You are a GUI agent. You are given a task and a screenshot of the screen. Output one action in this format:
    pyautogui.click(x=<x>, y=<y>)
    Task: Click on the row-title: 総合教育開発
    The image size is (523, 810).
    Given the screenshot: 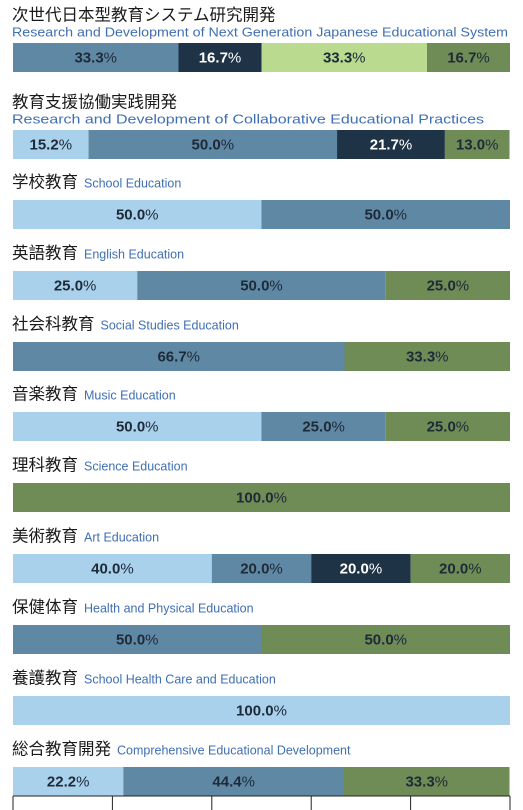 What is the action you would take?
    pyautogui.click(x=62, y=749)
    